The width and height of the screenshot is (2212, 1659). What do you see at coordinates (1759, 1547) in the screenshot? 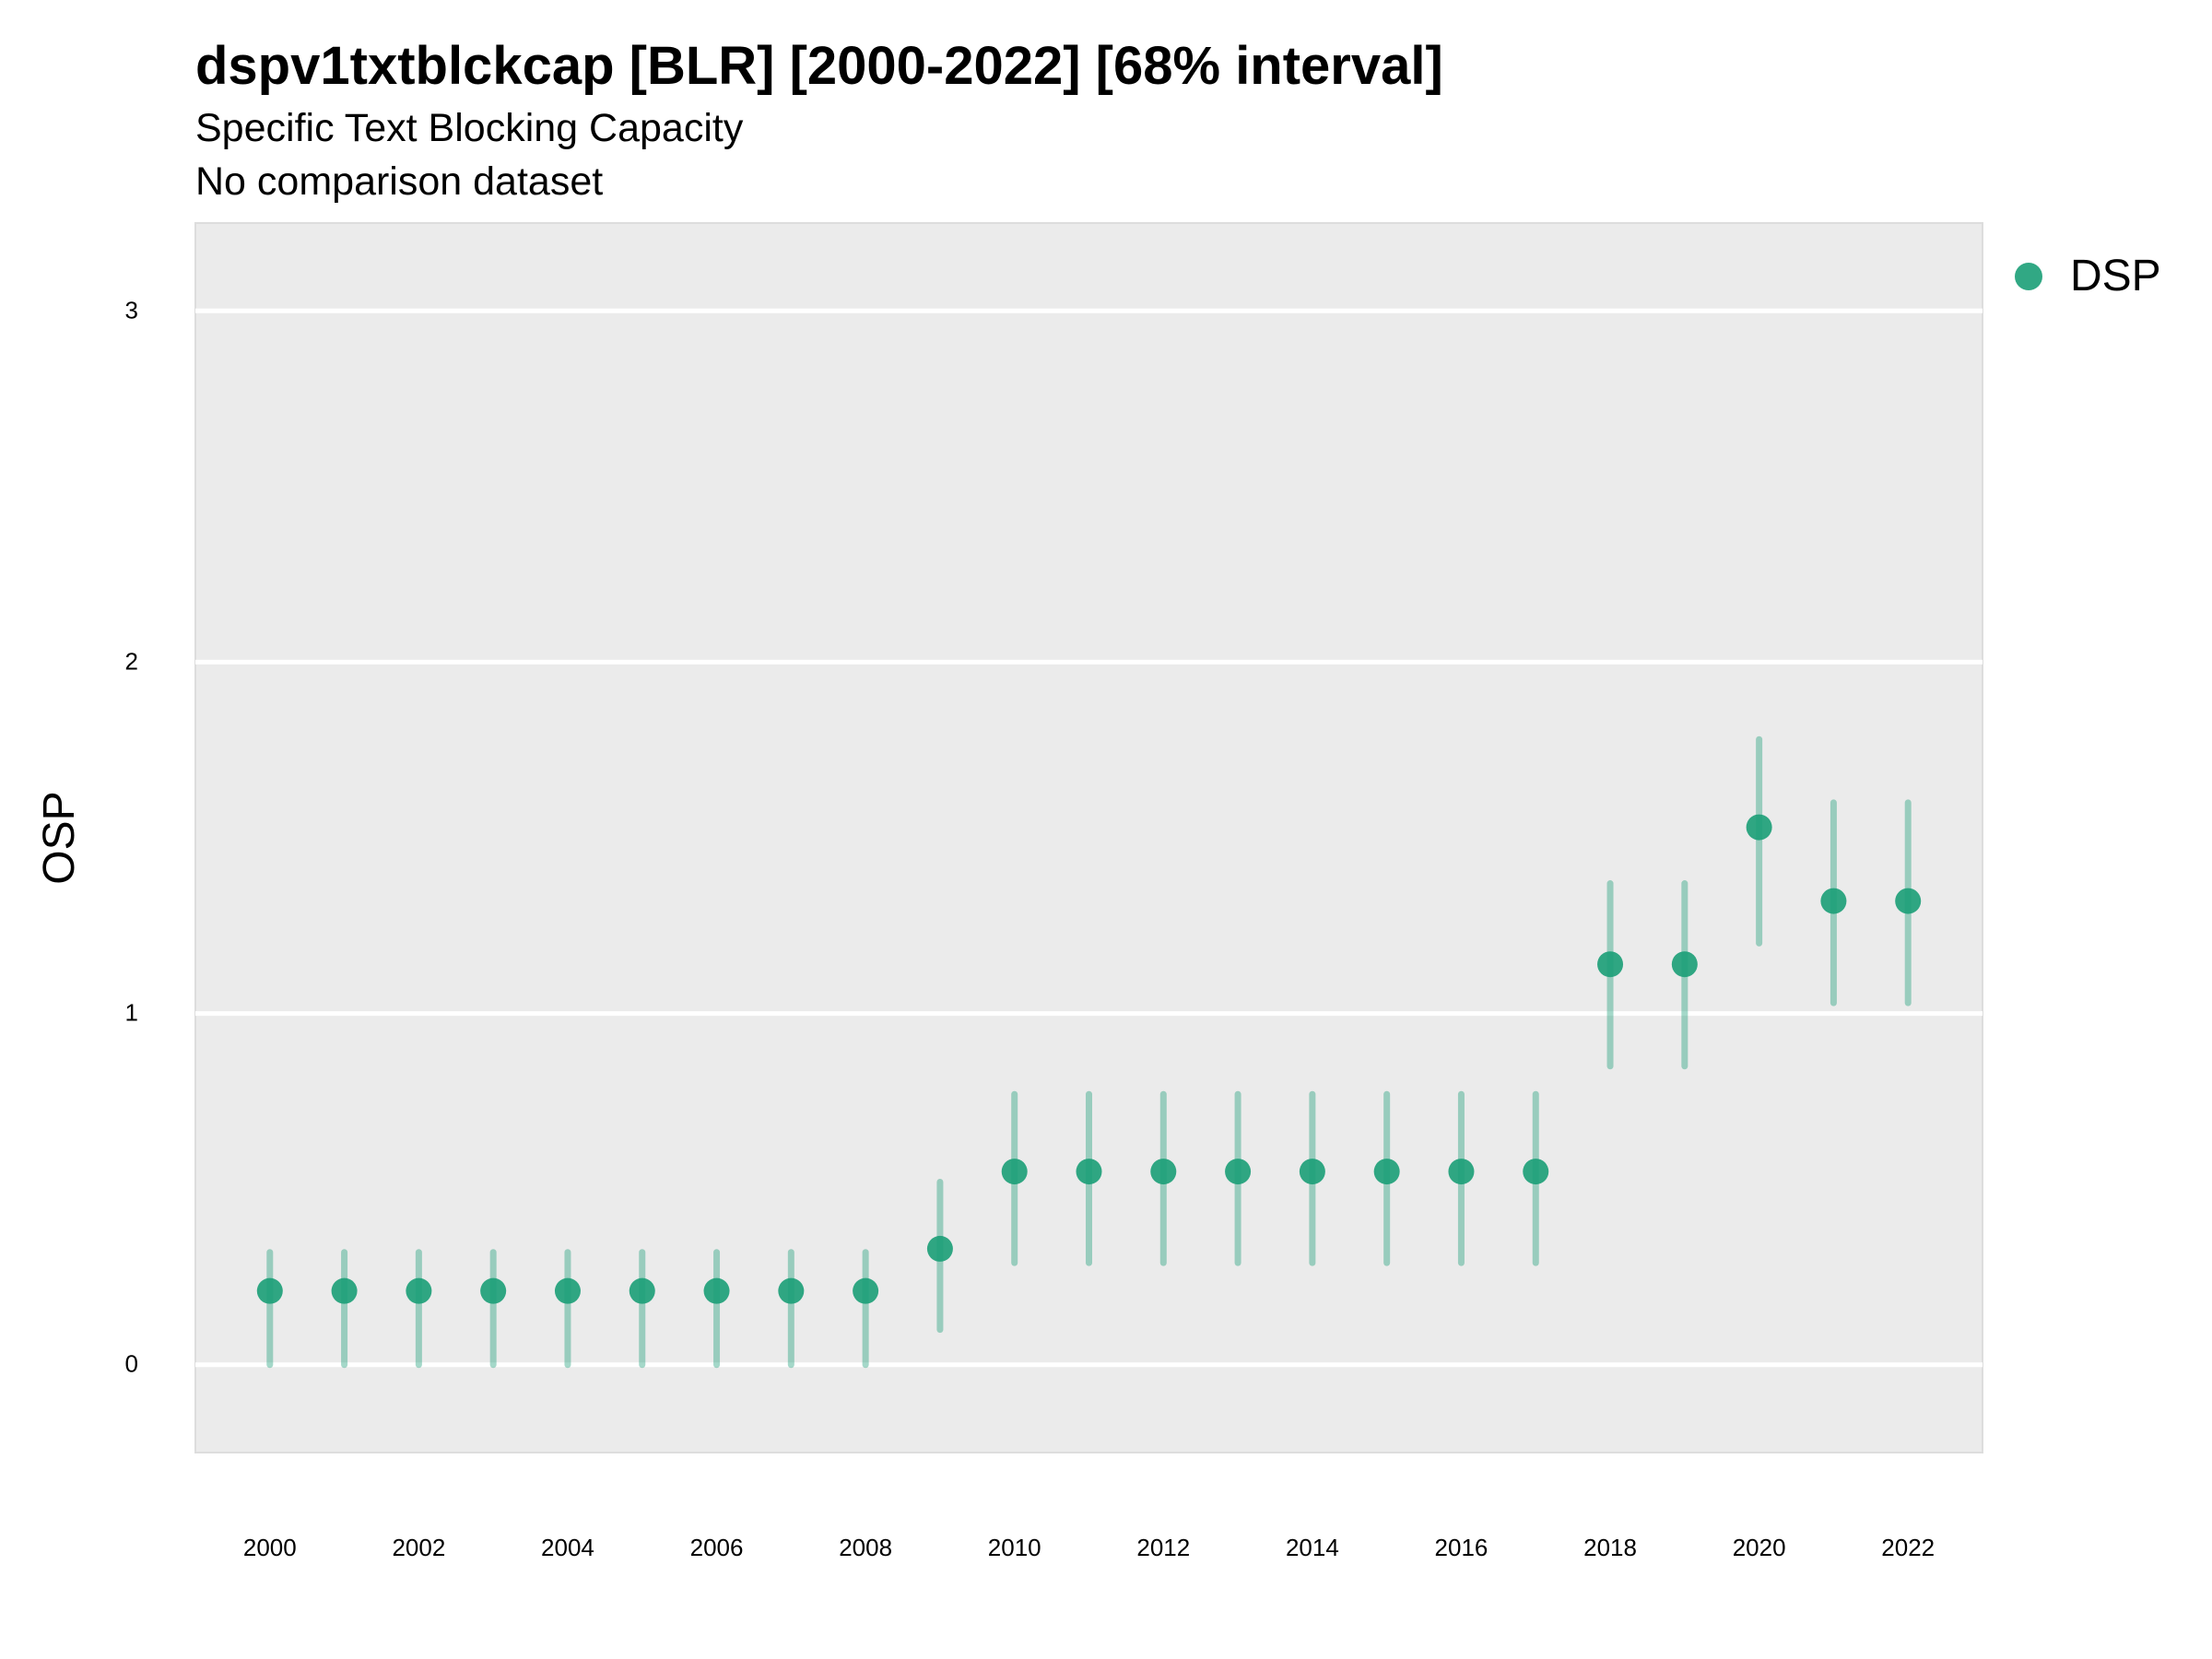
I see `x-tick-label: 2020` at bounding box center [1759, 1547].